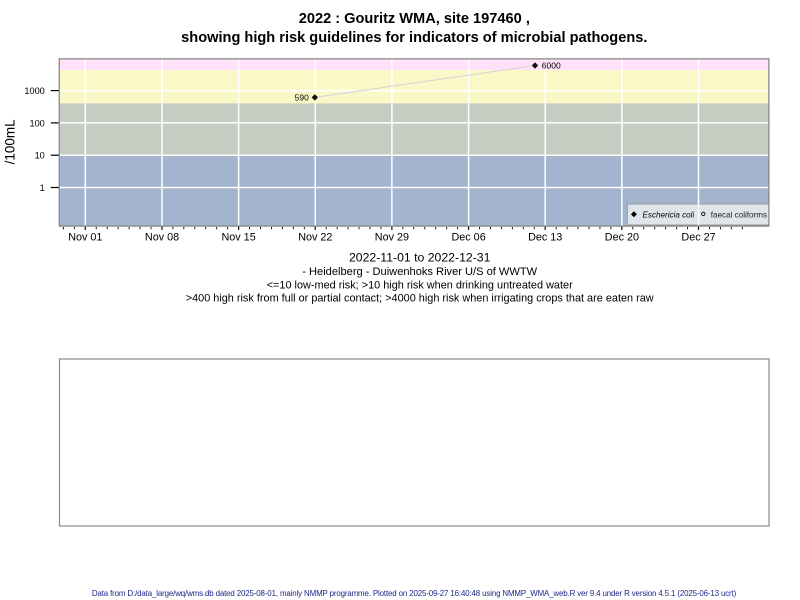  I want to click on svg-text: 1, so click(42, 188).